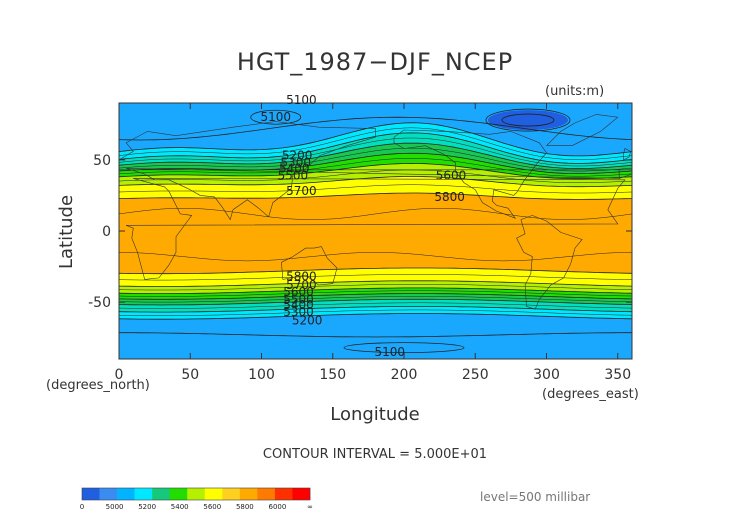 The height and width of the screenshot is (532, 752). I want to click on y-axis-title: Latitude, so click(66, 232).